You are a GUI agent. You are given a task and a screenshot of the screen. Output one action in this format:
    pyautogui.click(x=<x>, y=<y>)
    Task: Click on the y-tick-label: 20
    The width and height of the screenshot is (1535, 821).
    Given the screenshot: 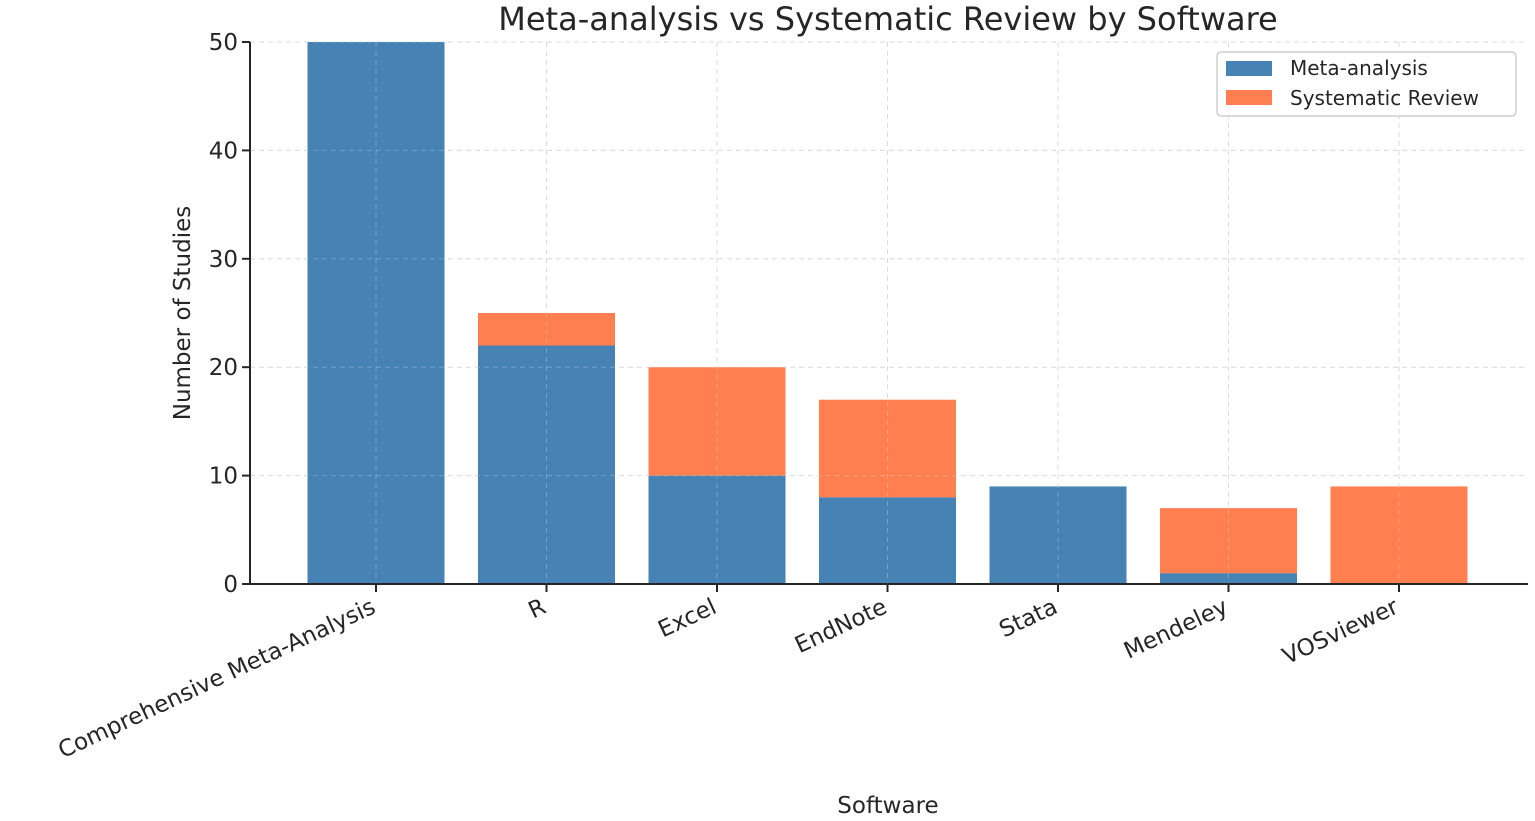 What is the action you would take?
    pyautogui.click(x=223, y=368)
    